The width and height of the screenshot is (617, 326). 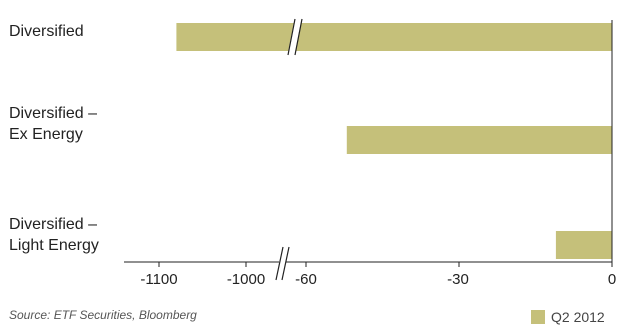 I want to click on x-axis-break-mark-right, so click(x=285, y=263).